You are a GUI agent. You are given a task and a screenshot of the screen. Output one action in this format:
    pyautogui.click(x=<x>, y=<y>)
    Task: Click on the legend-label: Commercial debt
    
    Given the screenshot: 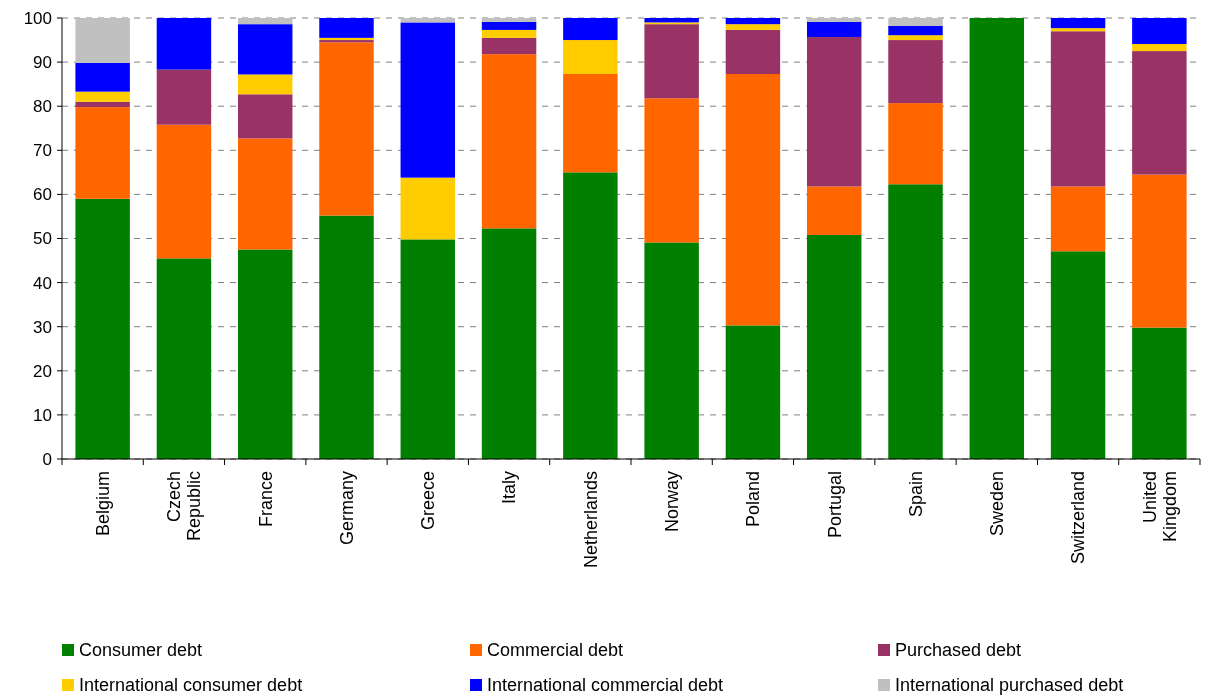 What is the action you would take?
    pyautogui.click(x=555, y=650)
    